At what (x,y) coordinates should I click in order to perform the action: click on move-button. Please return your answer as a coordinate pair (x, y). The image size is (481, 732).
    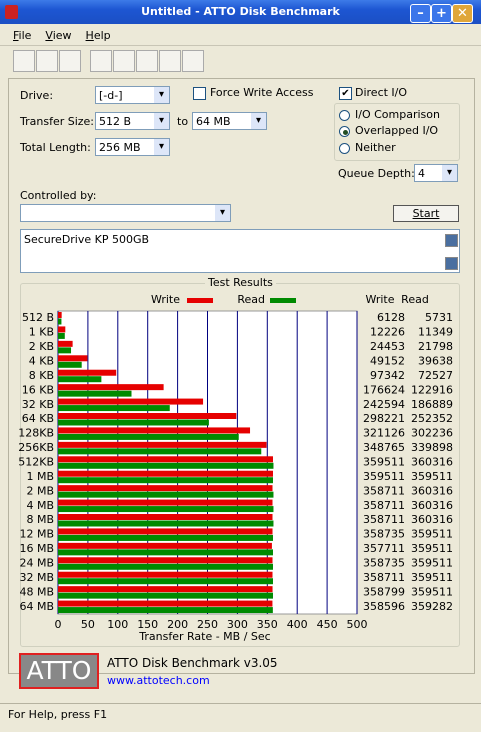
    Looking at the image, I should click on (147, 61).